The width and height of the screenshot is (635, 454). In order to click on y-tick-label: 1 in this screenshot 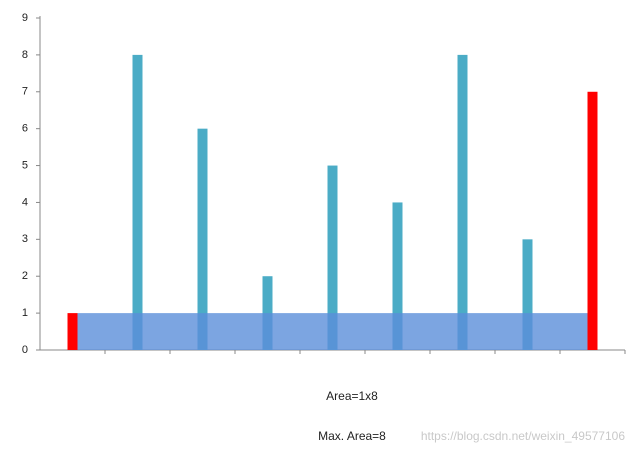, I will do `click(25, 313)`.